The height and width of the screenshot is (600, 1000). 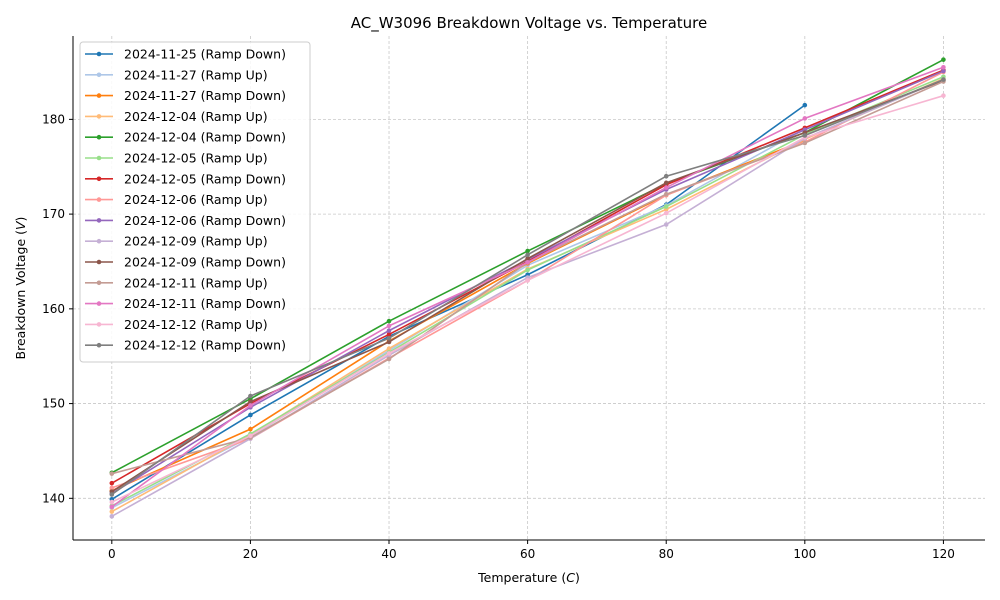 What do you see at coordinates (943, 554) in the screenshot?
I see `x-tick-label: 120` at bounding box center [943, 554].